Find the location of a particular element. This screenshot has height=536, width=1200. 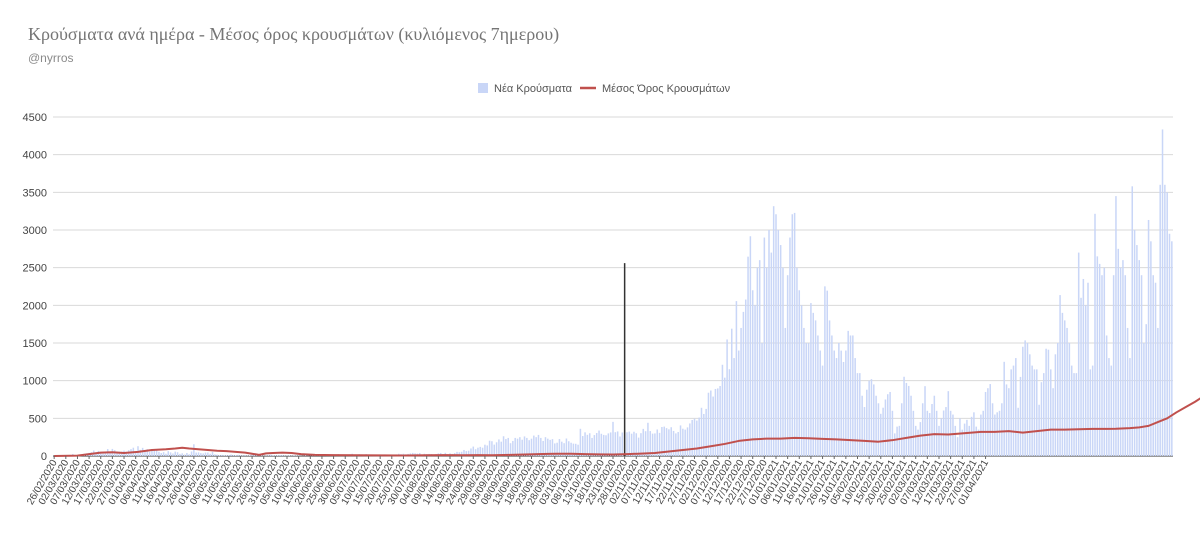

legend-swatch-bars is located at coordinates (483, 88).